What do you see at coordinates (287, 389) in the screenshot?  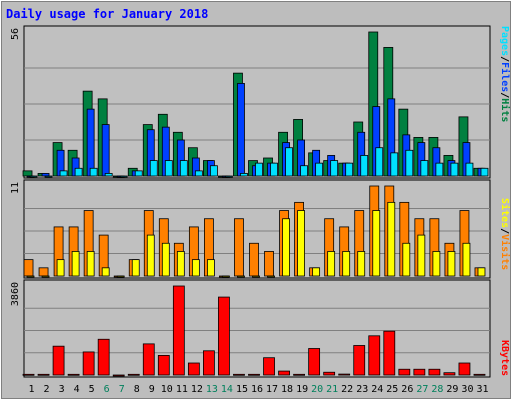 I see `x-tick-label-day-18: 18` at bounding box center [287, 389].